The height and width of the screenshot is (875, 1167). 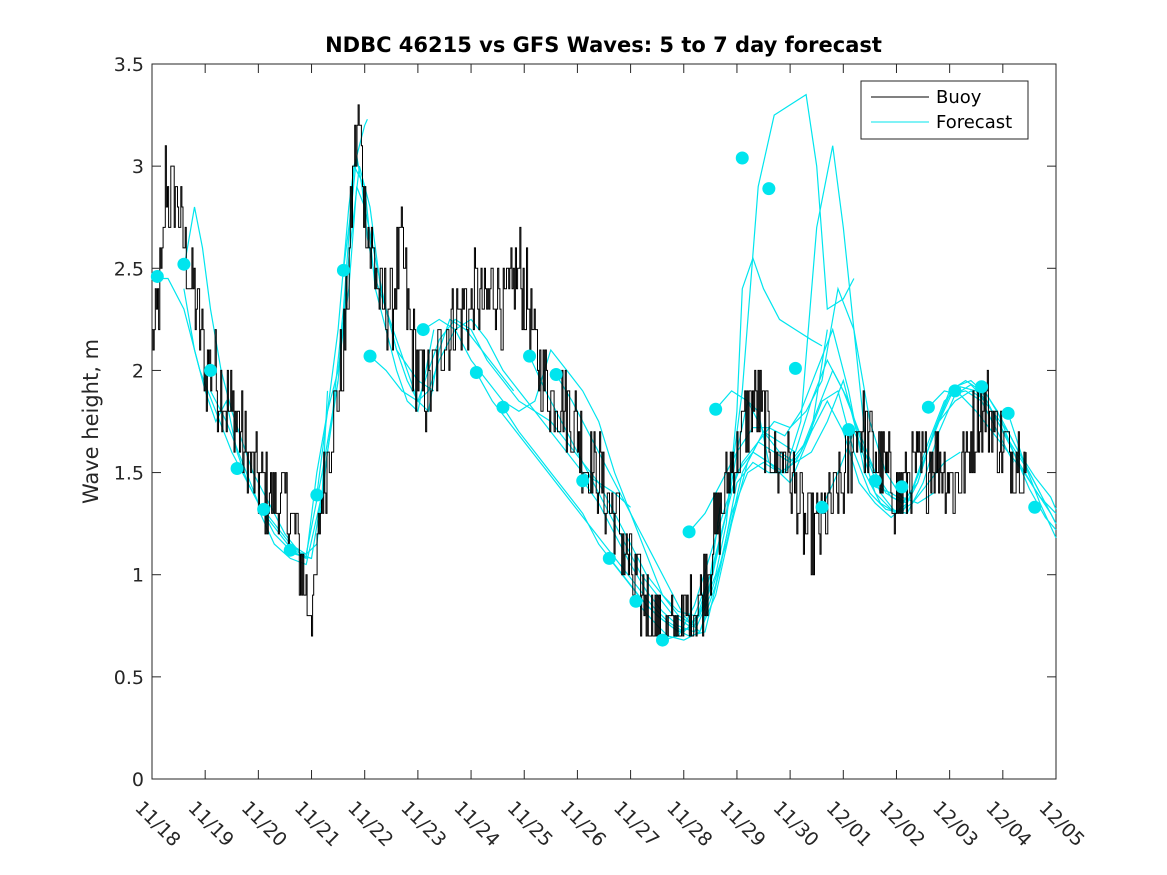 What do you see at coordinates (129, 65) in the screenshot?
I see `y-tick-label: 3.5` at bounding box center [129, 65].